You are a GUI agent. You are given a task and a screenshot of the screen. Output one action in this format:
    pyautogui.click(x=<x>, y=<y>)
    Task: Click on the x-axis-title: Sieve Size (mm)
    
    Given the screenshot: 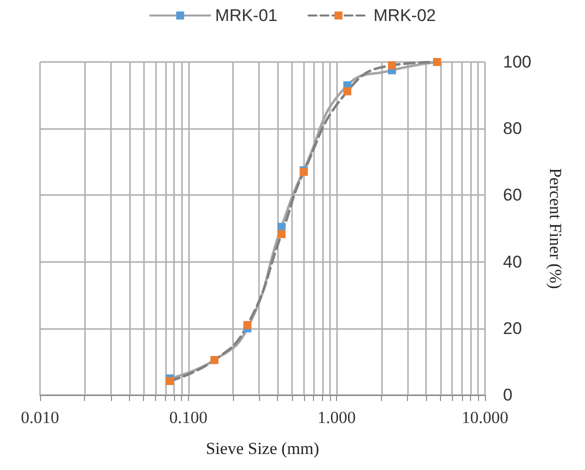 What is the action you would take?
    pyautogui.click(x=263, y=448)
    